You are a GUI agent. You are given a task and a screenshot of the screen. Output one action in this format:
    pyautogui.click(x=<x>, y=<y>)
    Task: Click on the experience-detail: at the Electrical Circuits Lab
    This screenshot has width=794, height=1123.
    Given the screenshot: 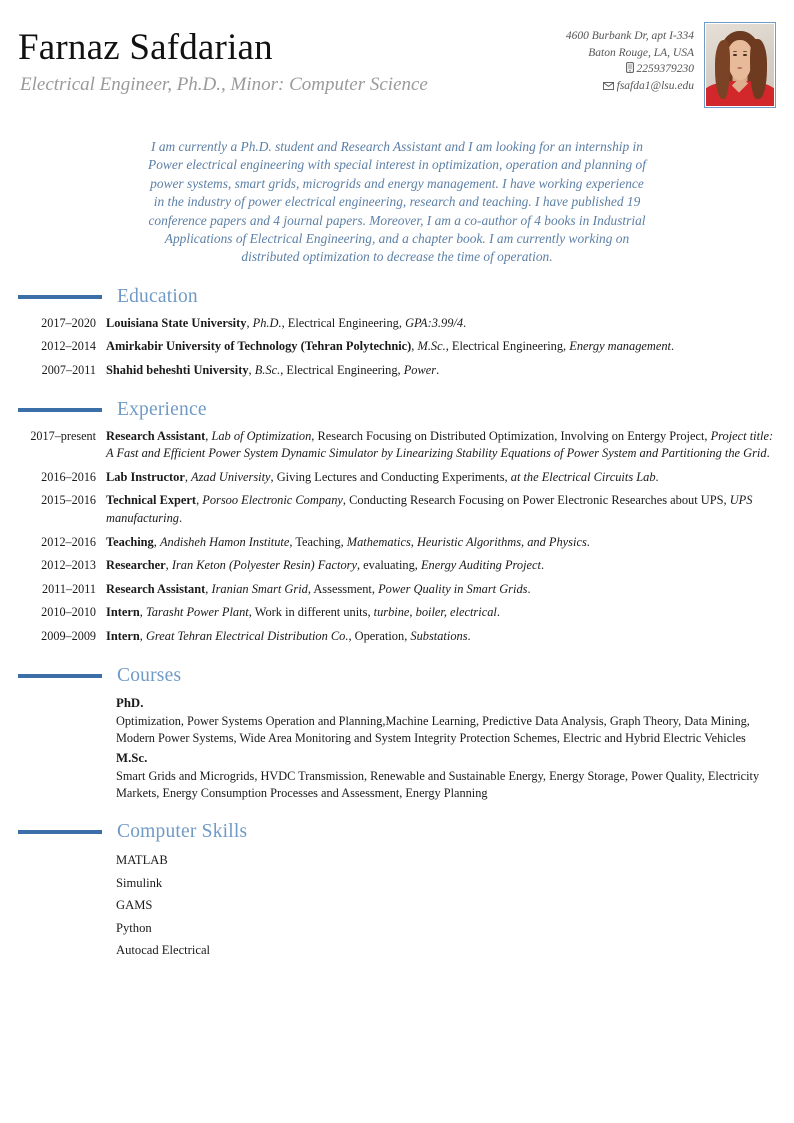 What is the action you would take?
    pyautogui.click(x=583, y=476)
    